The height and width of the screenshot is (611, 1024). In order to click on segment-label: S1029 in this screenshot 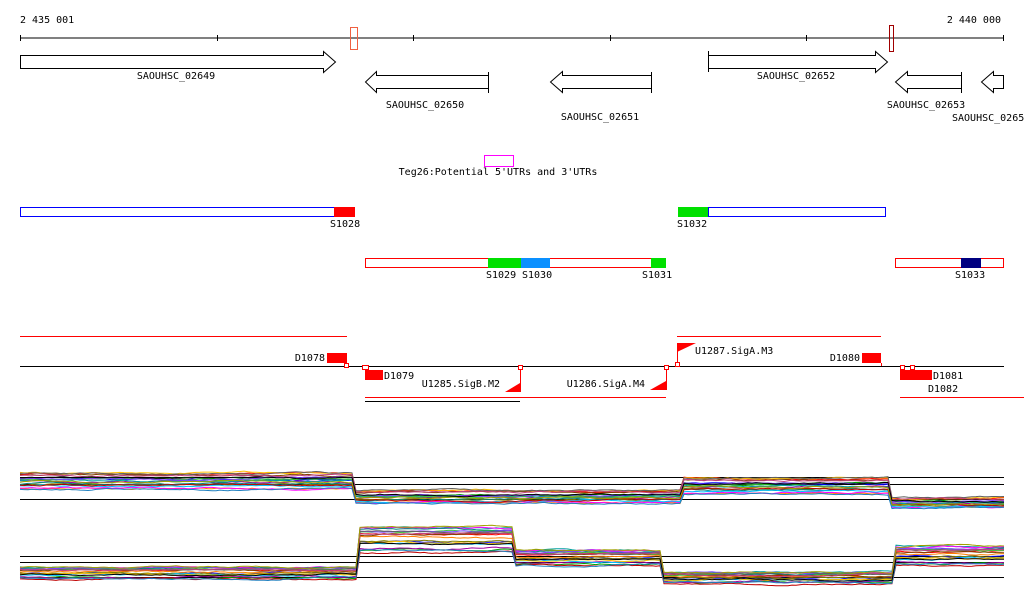, I will do `click(501, 275)`.